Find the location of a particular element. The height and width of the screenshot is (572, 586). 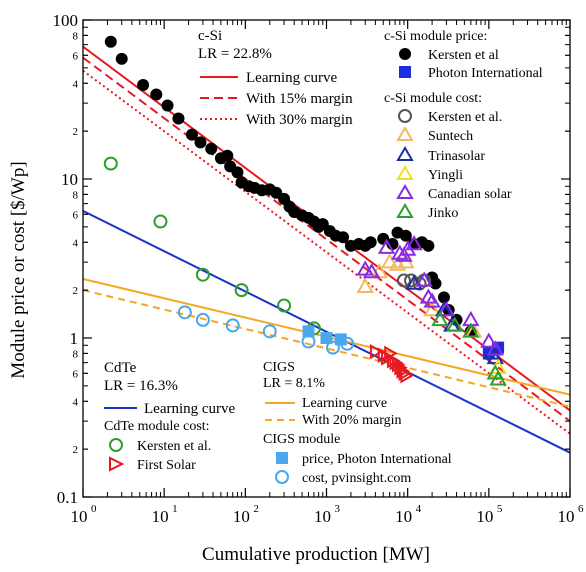

cigs-title: CIGS is located at coordinates (279, 367).